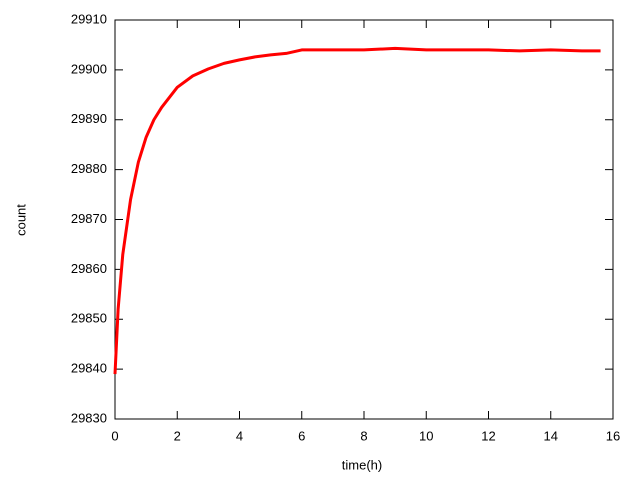  I want to click on y-axis-label: count, so click(20, 220).